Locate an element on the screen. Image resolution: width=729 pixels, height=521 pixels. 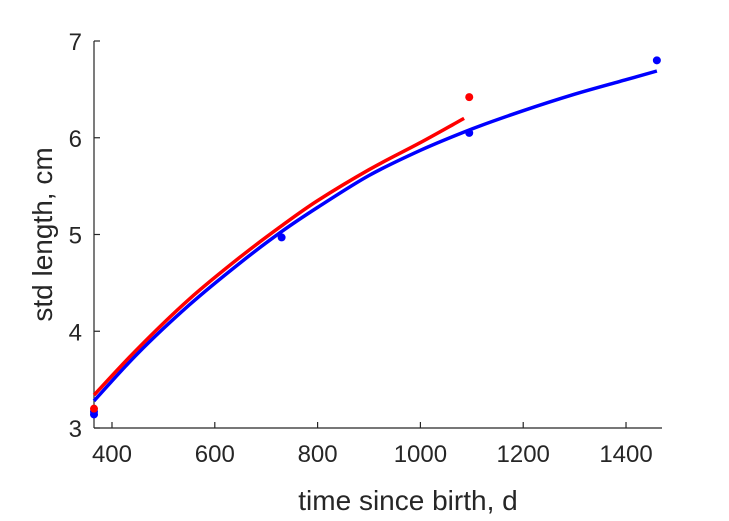
x-tick-label: 400 is located at coordinates (112, 454).